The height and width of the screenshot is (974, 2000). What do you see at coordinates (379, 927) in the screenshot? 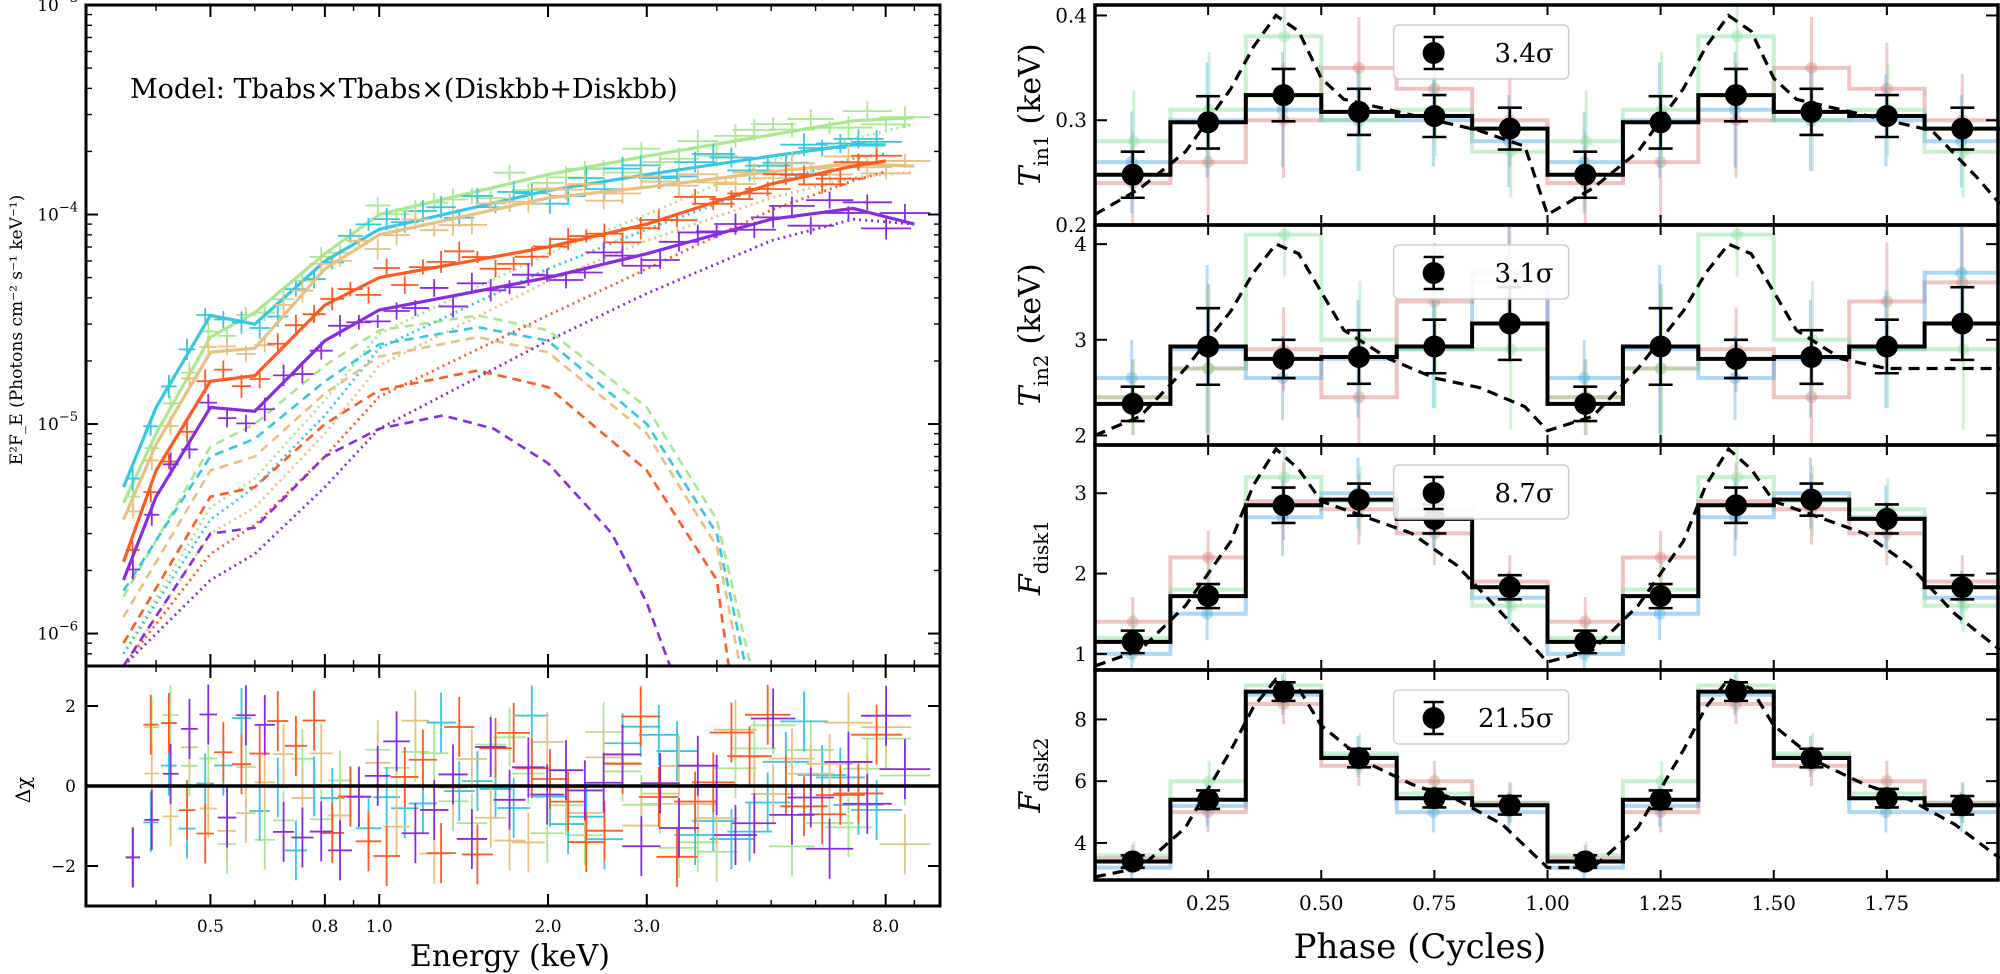
I see `energy-xtick-label: 1.0` at bounding box center [379, 927].